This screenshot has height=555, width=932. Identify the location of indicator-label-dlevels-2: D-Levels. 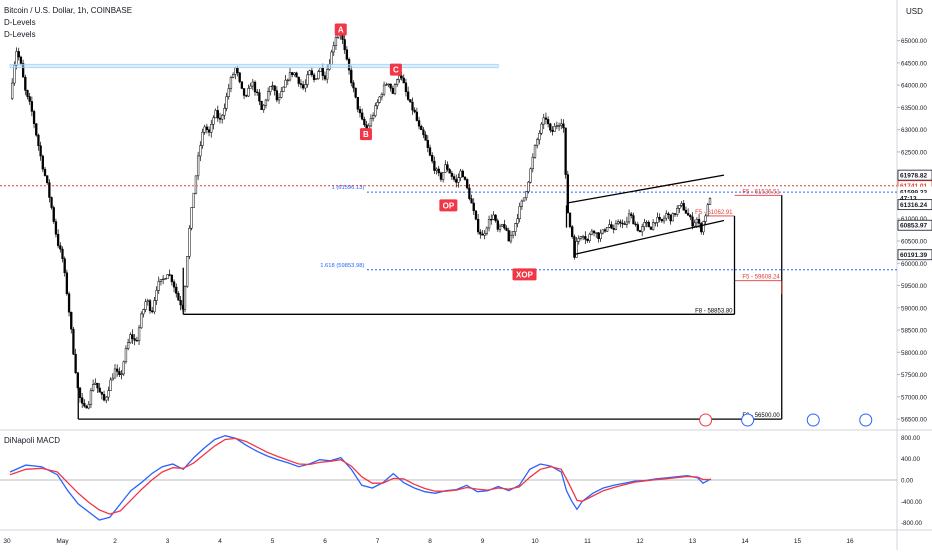
(20, 34).